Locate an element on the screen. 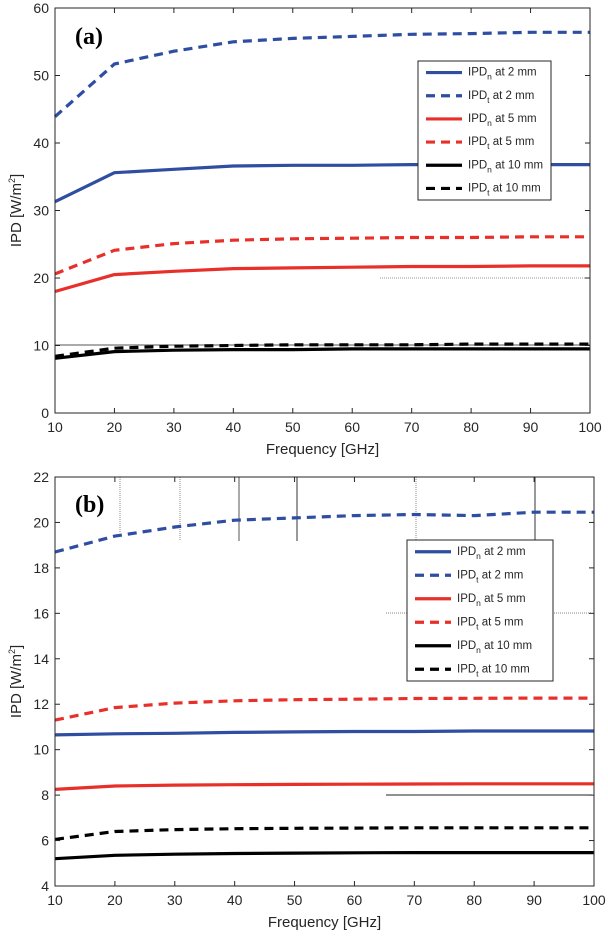 This screenshot has height=938, width=608. x-tick-label: 10 is located at coordinates (55, 427).